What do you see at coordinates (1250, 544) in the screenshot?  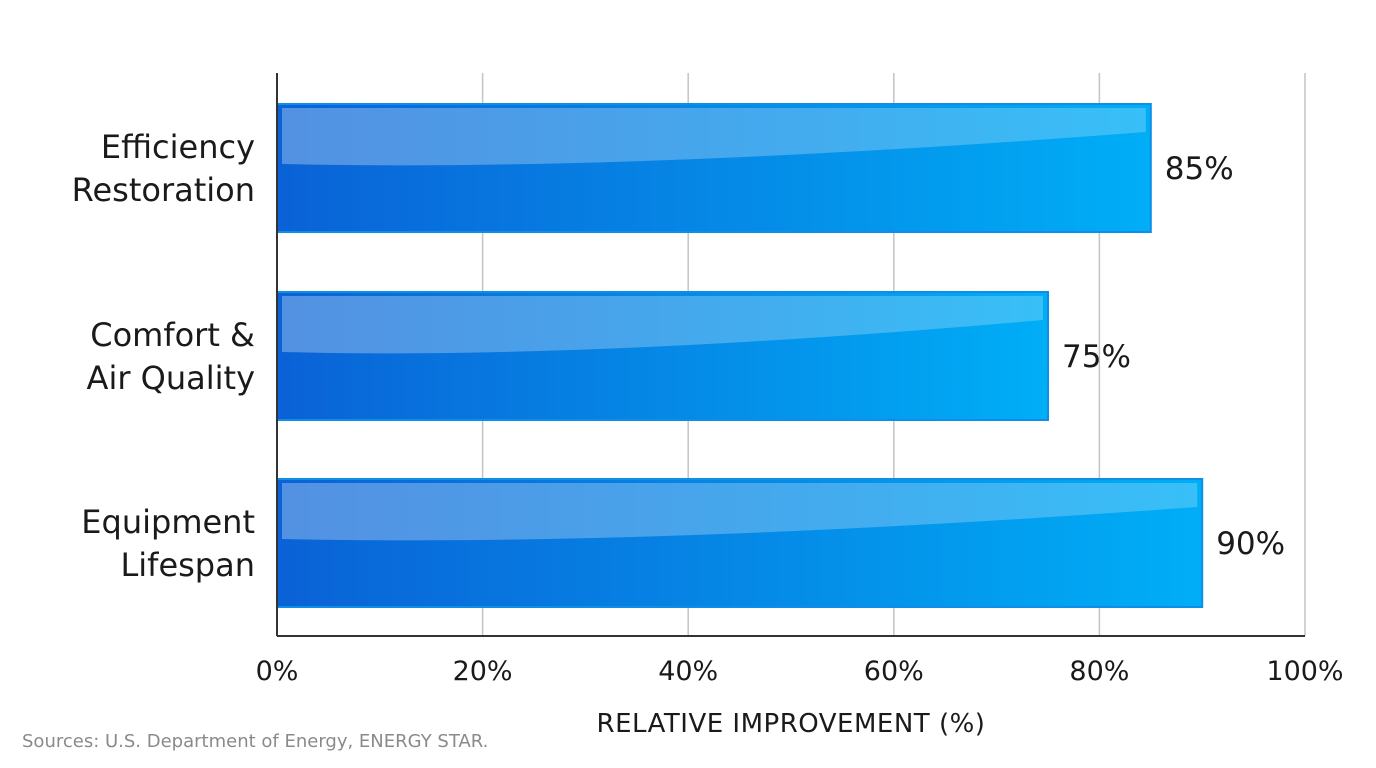 I see `data-label-3: 90%` at bounding box center [1250, 544].